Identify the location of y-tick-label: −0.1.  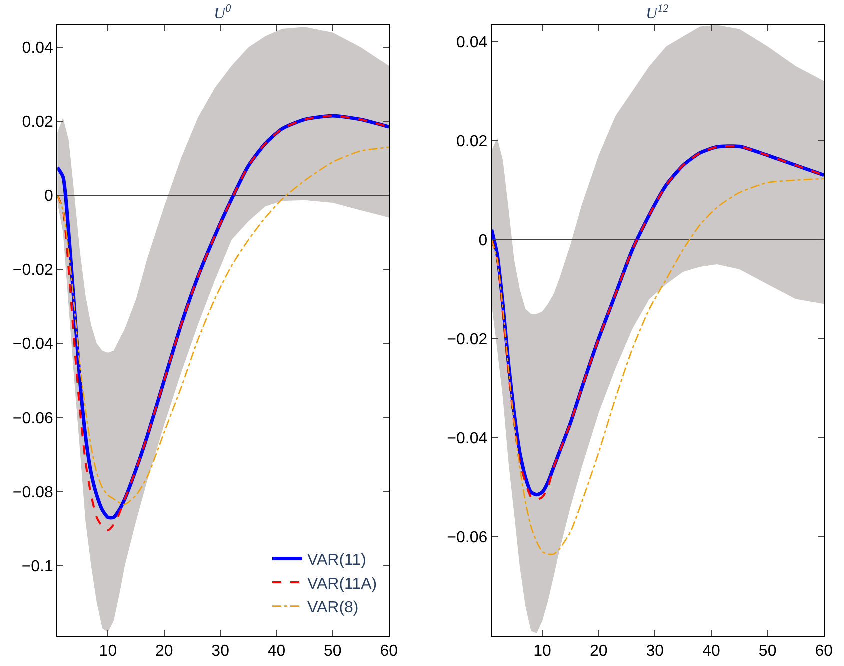
(38, 567).